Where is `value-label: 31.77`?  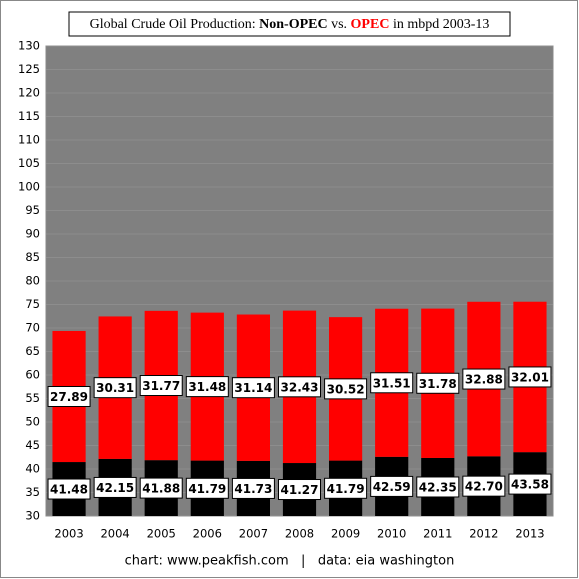 value-label: 31.77 is located at coordinates (161, 386).